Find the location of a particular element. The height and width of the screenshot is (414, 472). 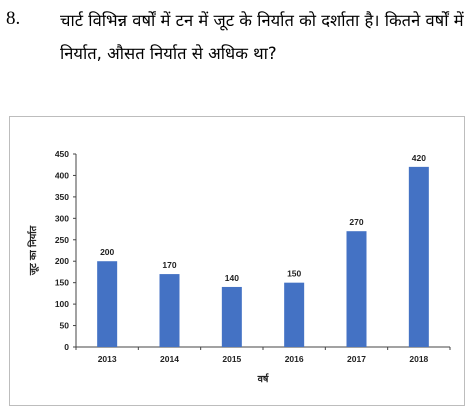

x-tick-label-2013: 2013 is located at coordinates (107, 359).